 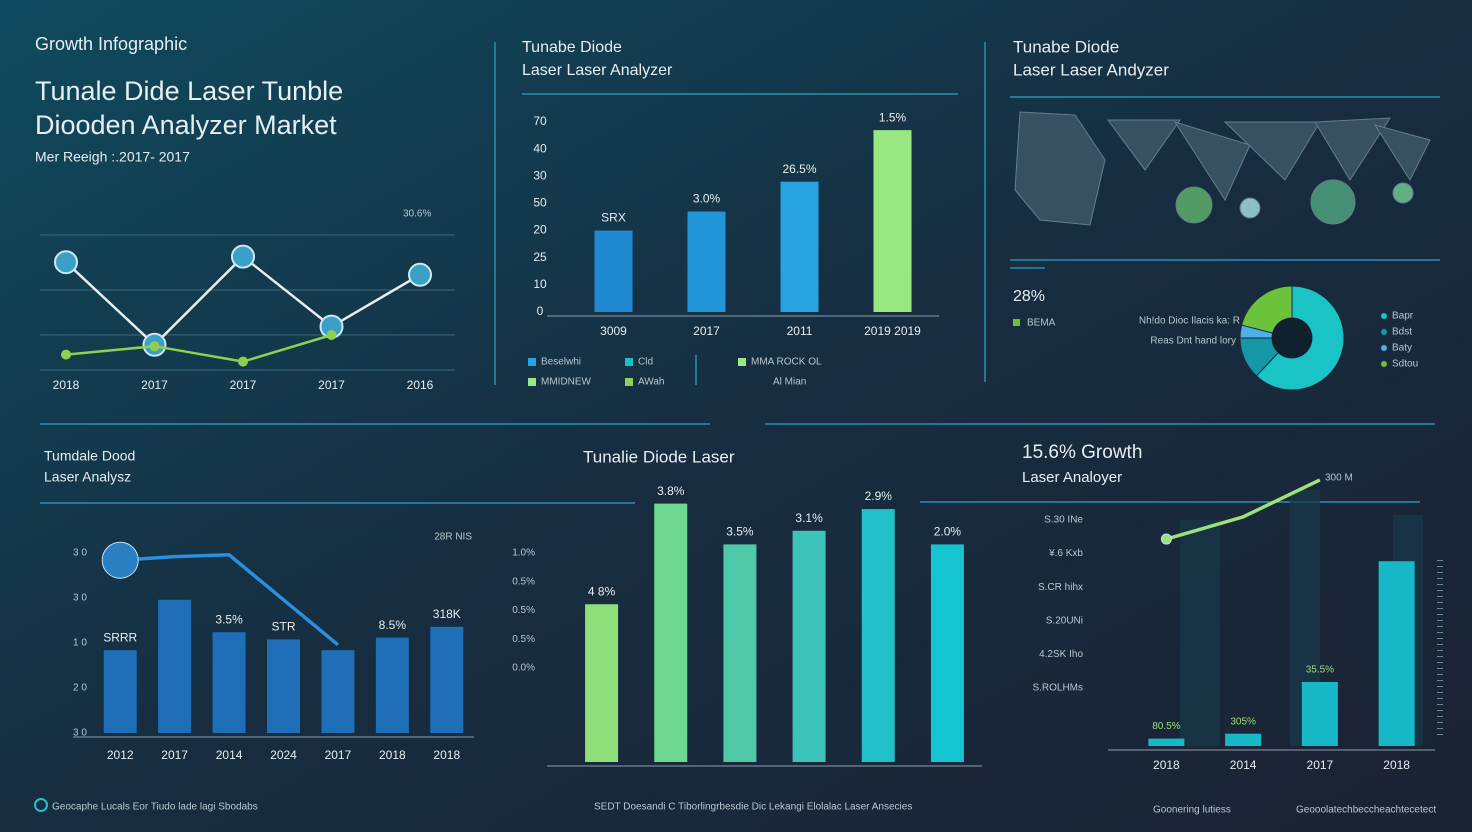 What do you see at coordinates (892, 331) in the screenshot?
I see `x-tick-label: 2019 2019` at bounding box center [892, 331].